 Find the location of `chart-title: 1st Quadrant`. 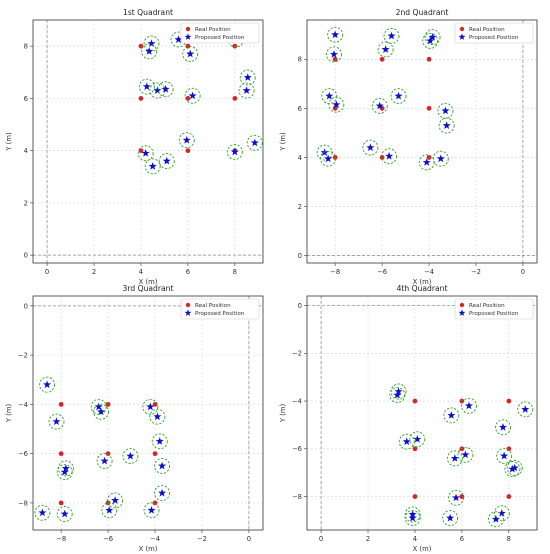

chart-title: 1st Quadrant is located at coordinates (148, 12).